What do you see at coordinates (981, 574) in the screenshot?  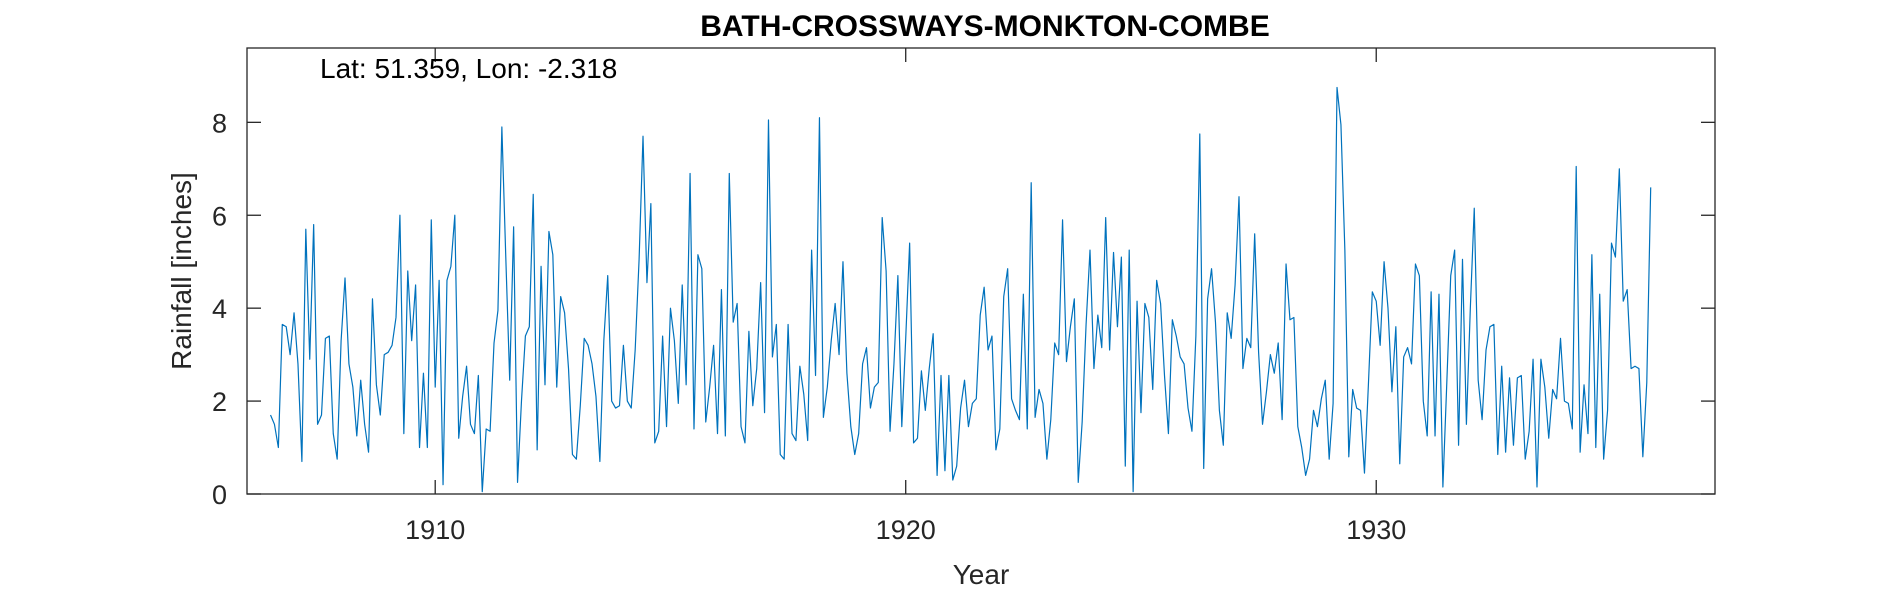 I see `x-axis-label: Year` at bounding box center [981, 574].